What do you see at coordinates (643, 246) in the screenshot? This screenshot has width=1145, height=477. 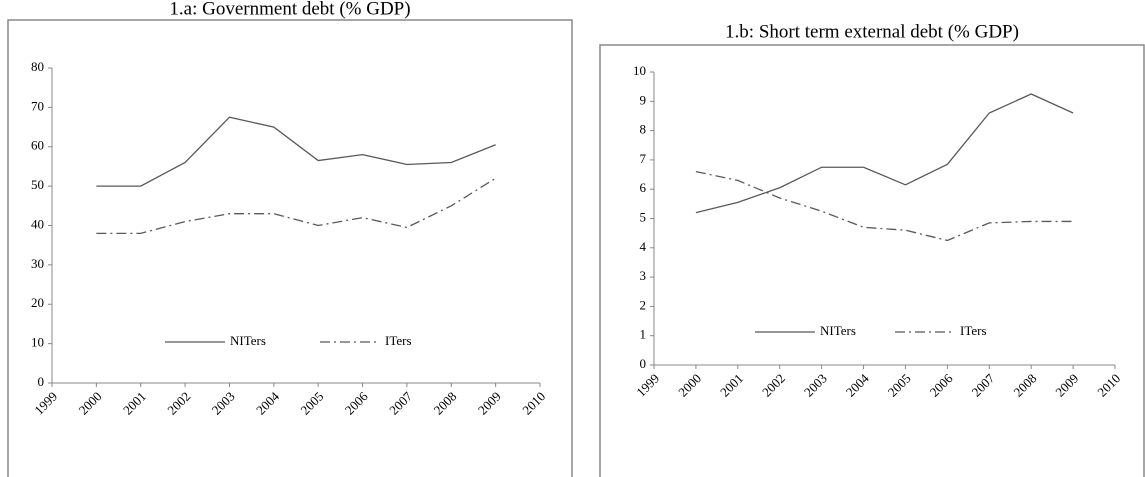 I see `y-tick-label: 4` at bounding box center [643, 246].